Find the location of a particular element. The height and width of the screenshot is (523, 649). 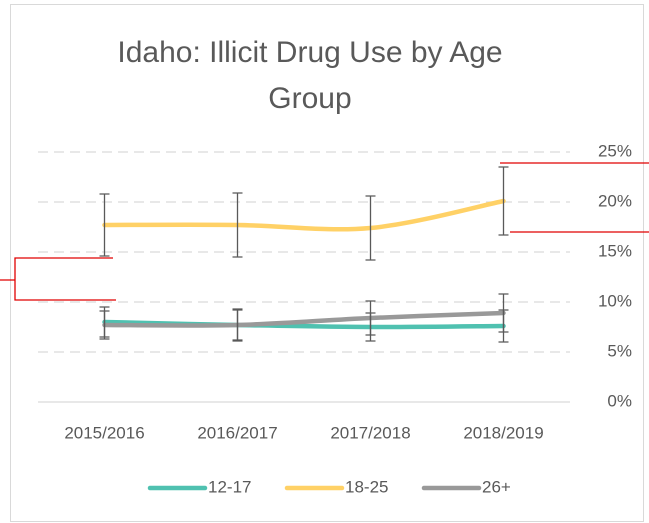

chart-title: Idaho: Illicit Drug Use by Age Group is located at coordinates (310, 75).